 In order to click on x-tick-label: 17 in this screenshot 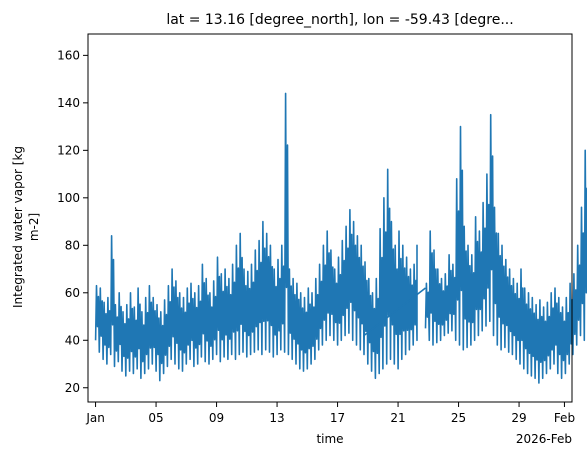, I will do `click(337, 418)`.